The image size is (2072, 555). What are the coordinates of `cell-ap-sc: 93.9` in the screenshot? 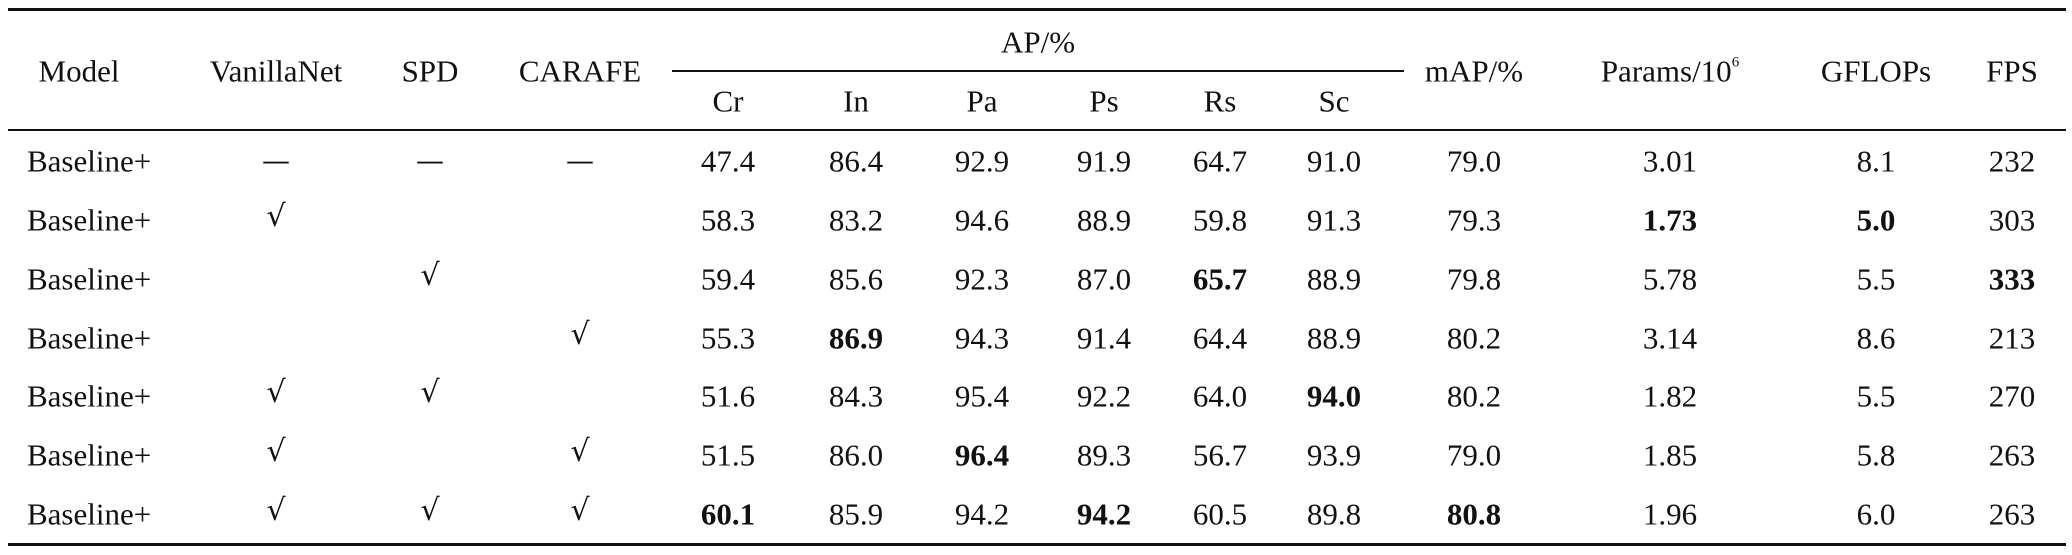 It's located at (1334, 455).